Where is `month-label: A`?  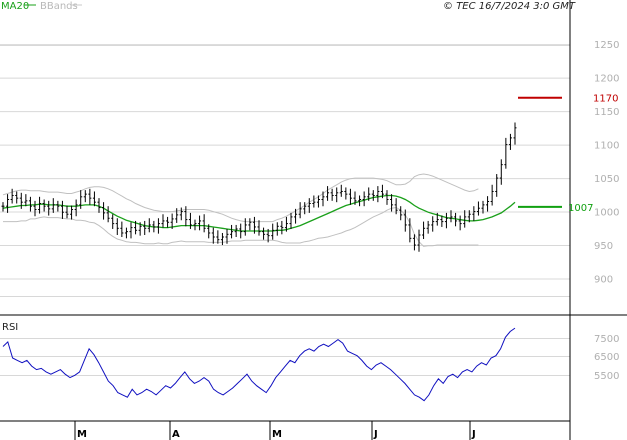 month-label: A is located at coordinates (176, 434).